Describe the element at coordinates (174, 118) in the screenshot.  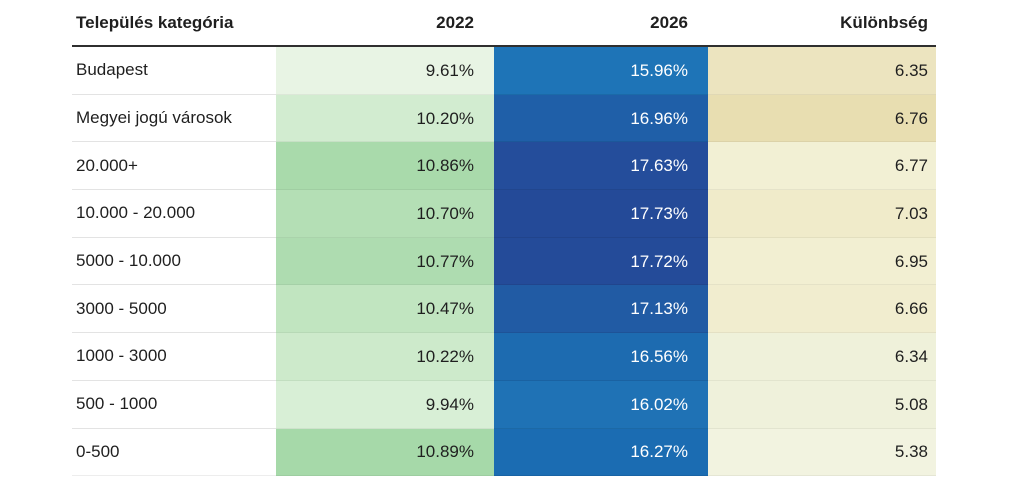
I see `category-cell: Megyei jogú városok` at that location.